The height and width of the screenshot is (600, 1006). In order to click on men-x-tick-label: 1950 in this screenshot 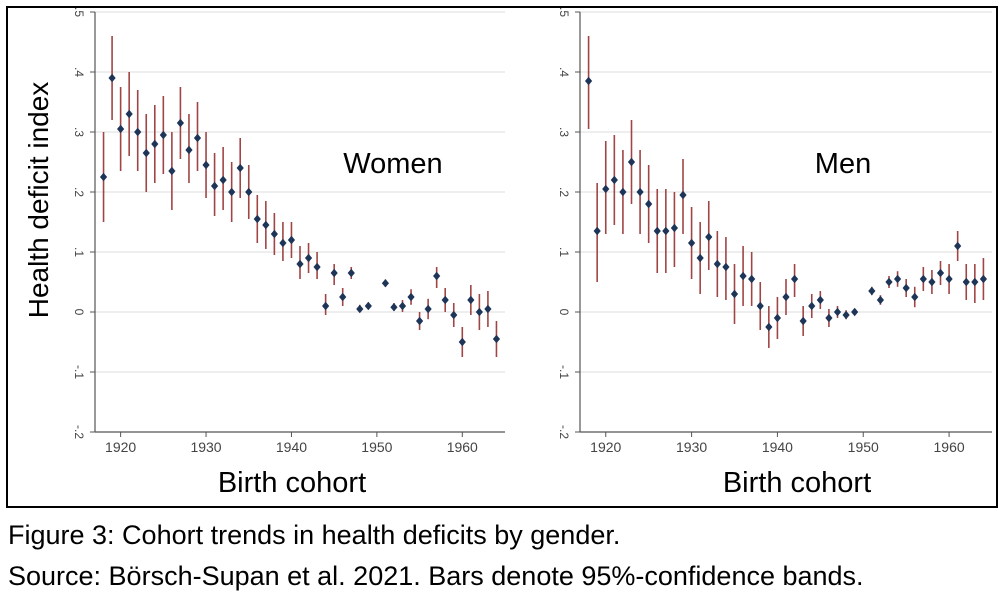, I will do `click(863, 447)`.